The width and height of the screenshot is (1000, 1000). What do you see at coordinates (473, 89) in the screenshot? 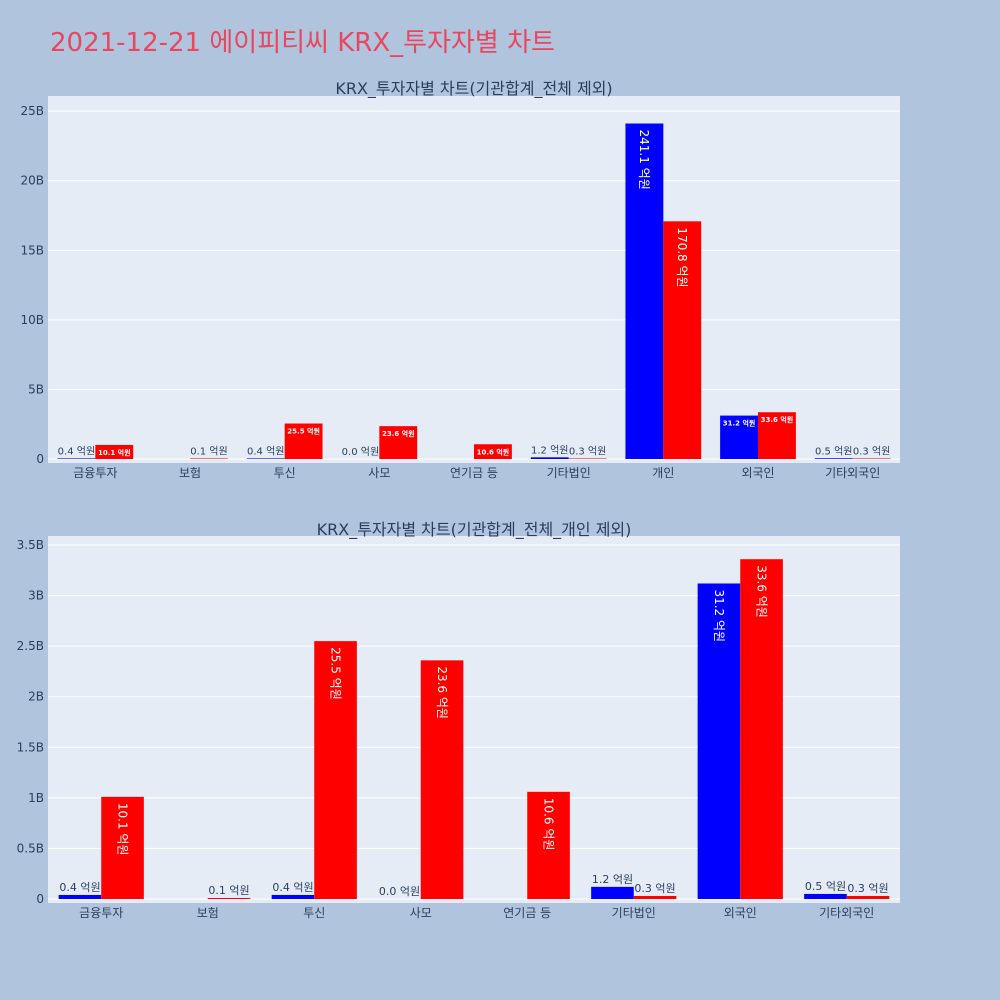
I see `chart-title: KRX_투자자별 차트(기관합계_전체 제외)` at bounding box center [473, 89].